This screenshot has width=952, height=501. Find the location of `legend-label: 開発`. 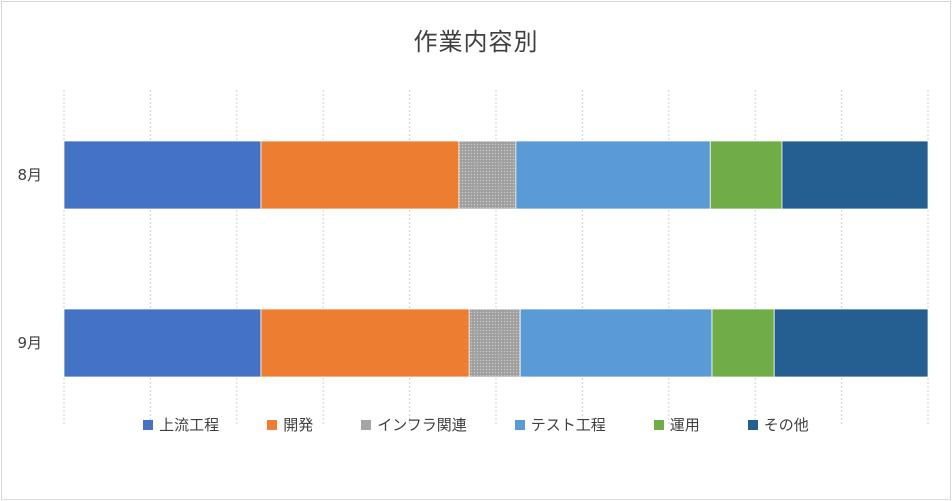

legend-label: 開発 is located at coordinates (298, 425).